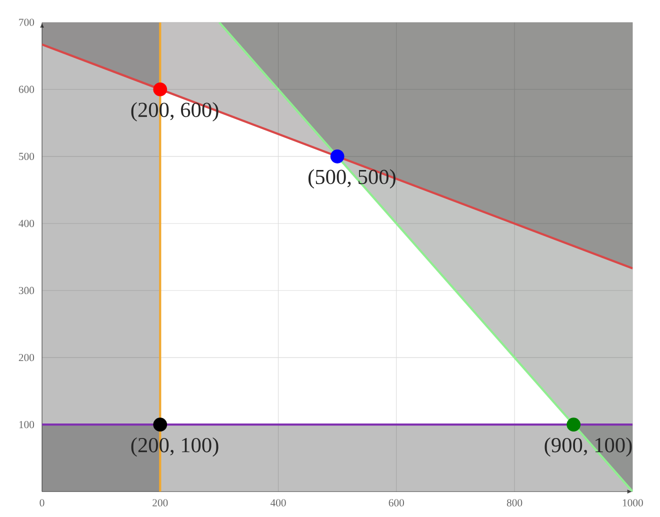 This screenshot has width=660, height=517. I want to click on y-tick-label: 500, so click(26, 156).